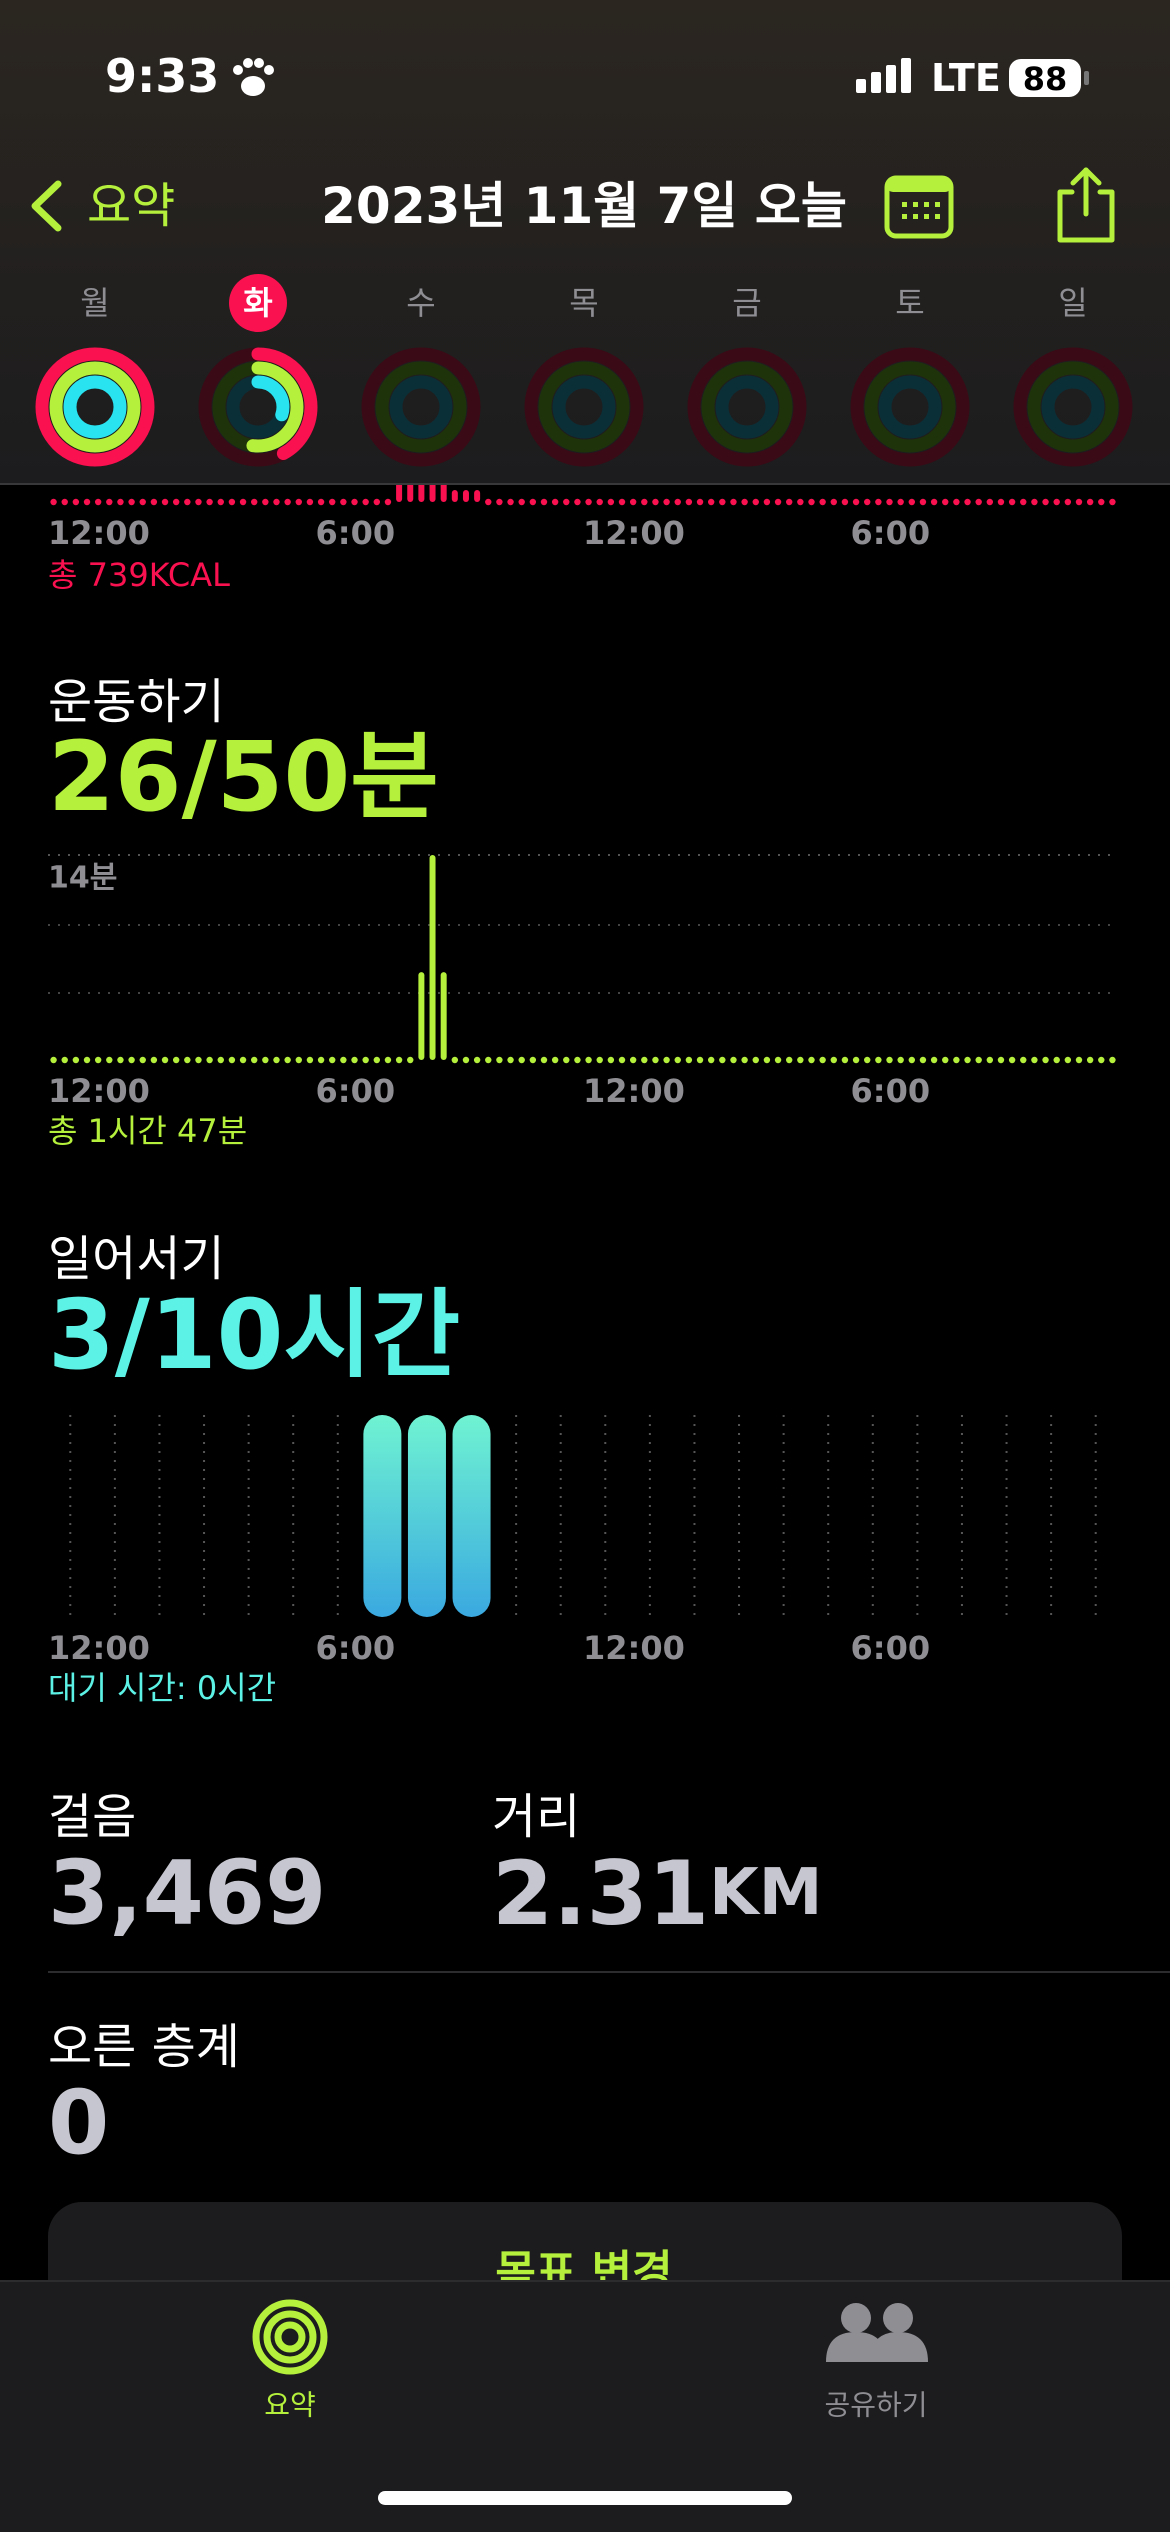 The image size is (1170, 2532). Describe the element at coordinates (875, 2405) in the screenshot. I see `tab-label: 공유하기` at that location.